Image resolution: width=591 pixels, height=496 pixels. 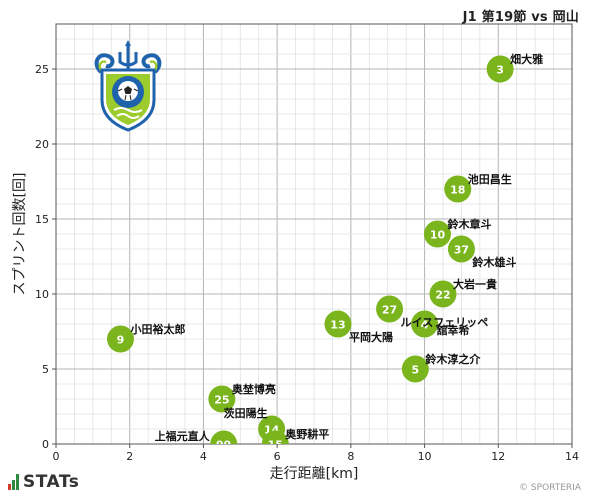 What do you see at coordinates (453, 330) in the screenshot?
I see `player-name-label: 舘幸希` at bounding box center [453, 330].